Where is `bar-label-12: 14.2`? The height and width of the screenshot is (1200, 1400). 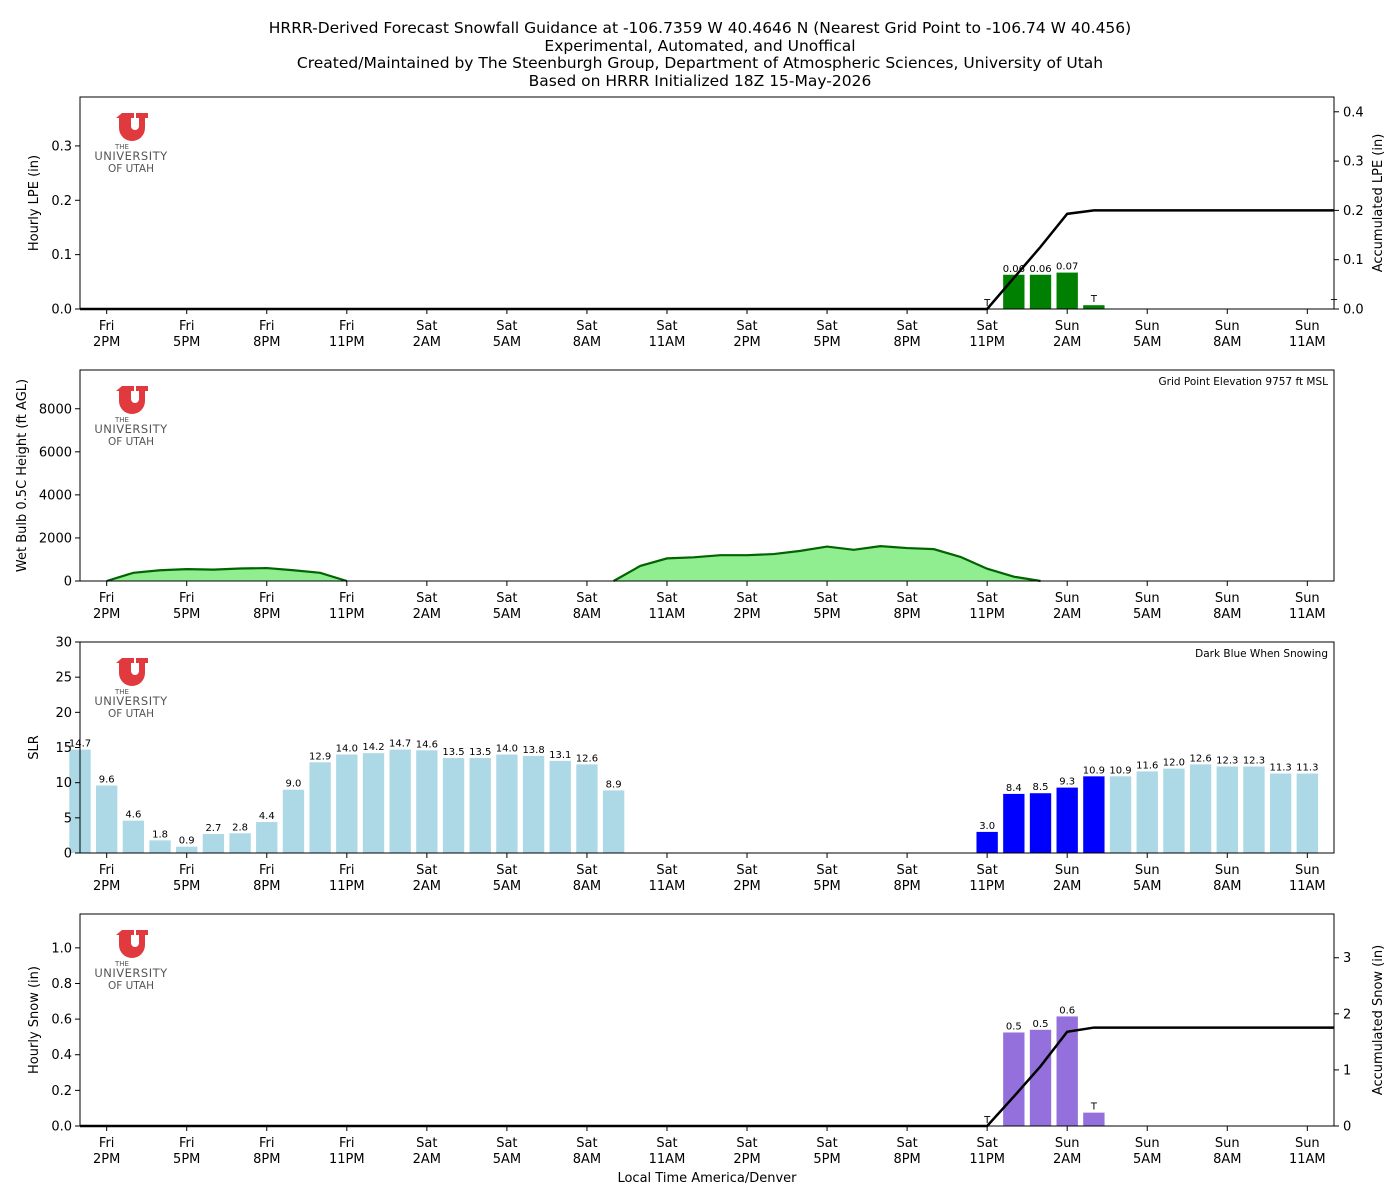
bar-label-12: 14.2 is located at coordinates (373, 747).